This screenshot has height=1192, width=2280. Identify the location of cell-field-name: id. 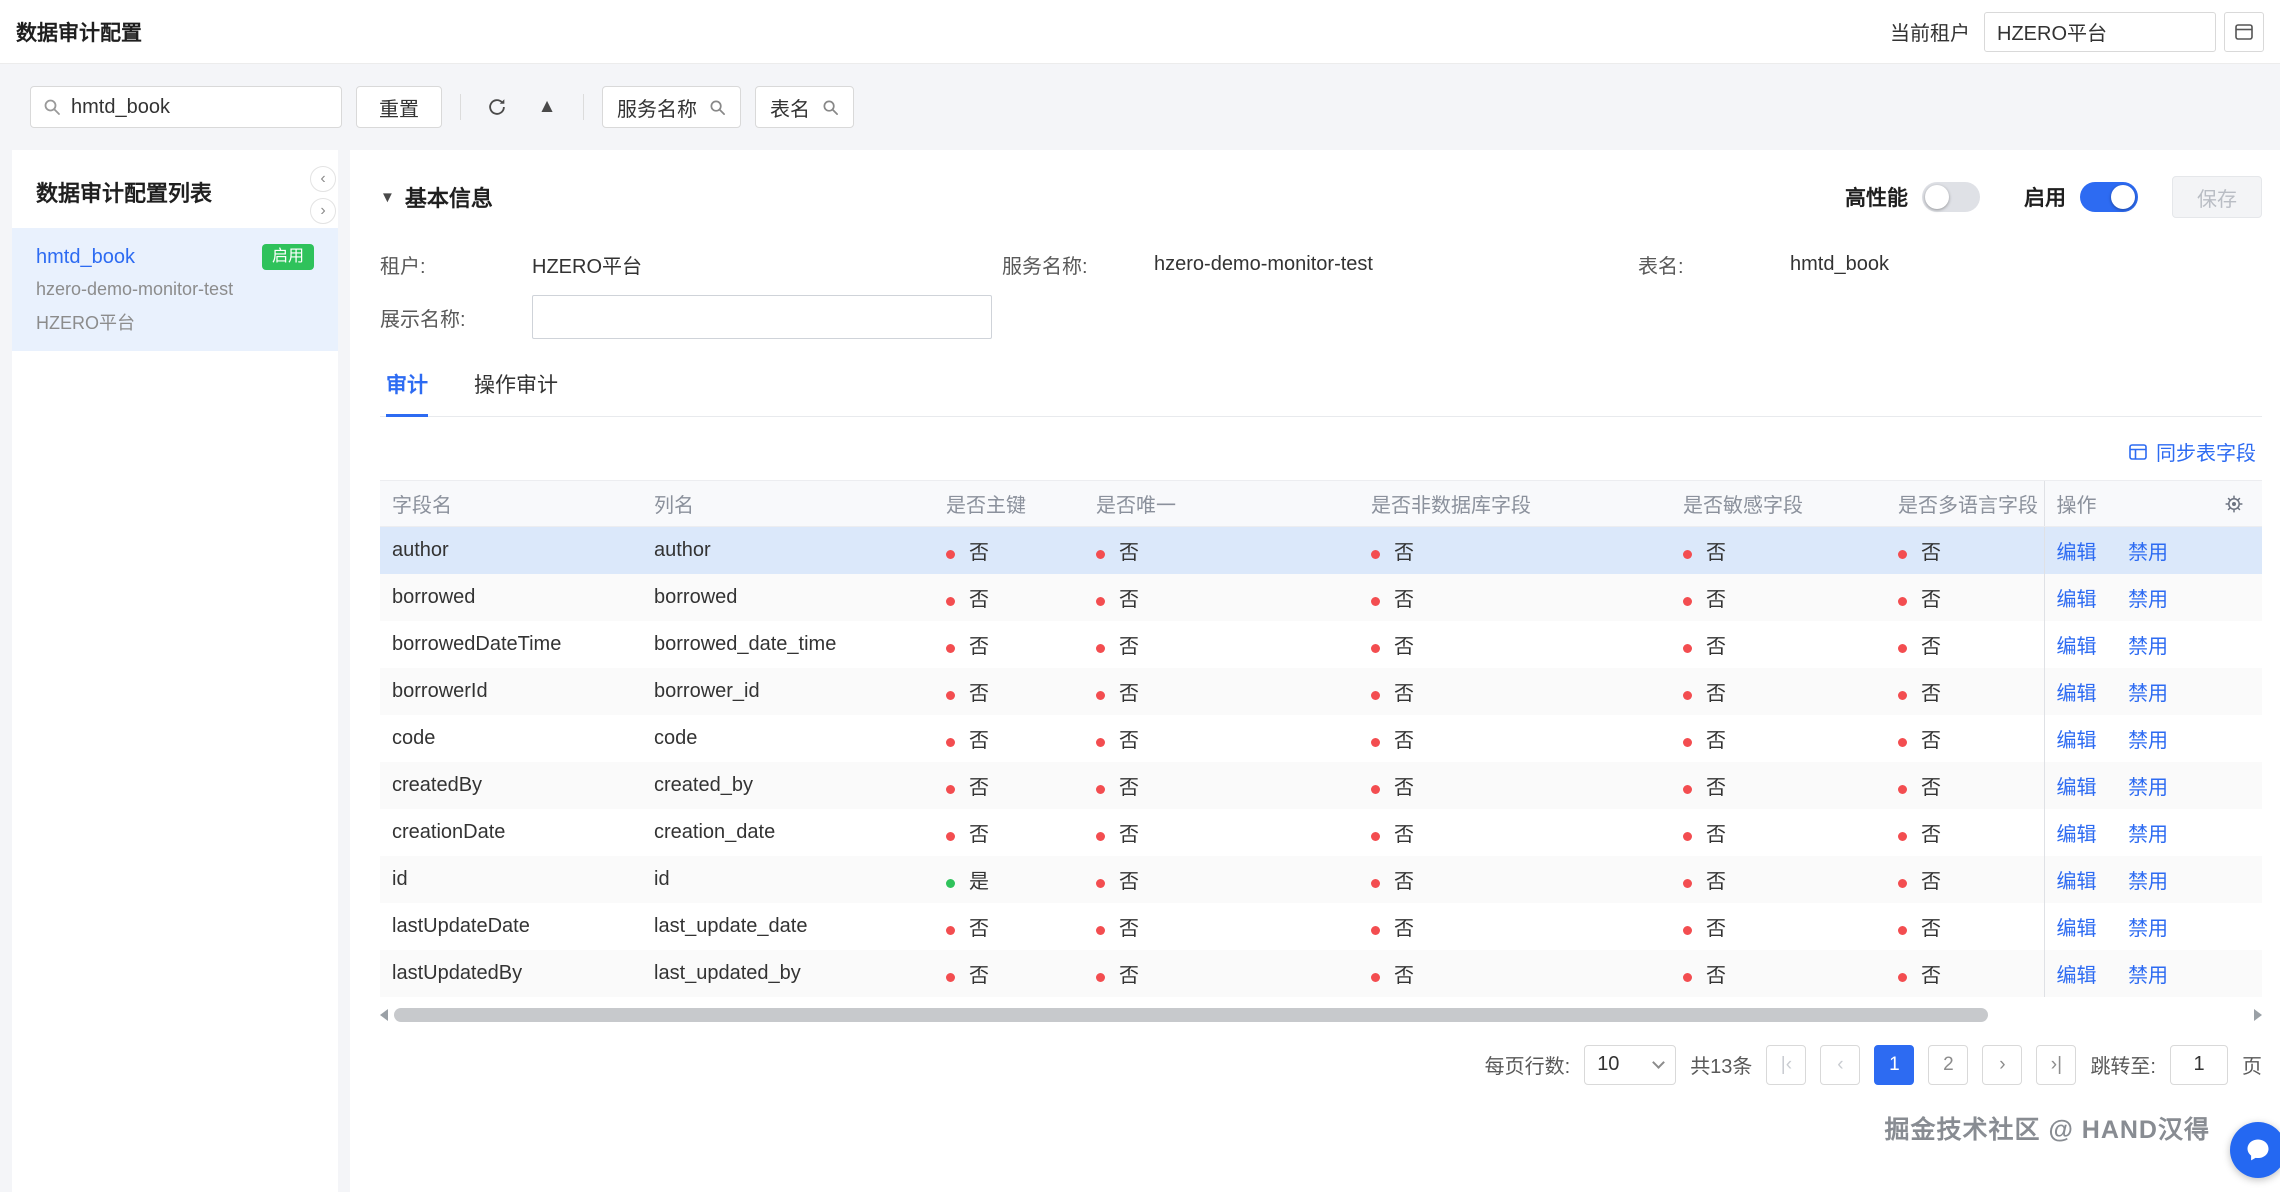
(400, 878).